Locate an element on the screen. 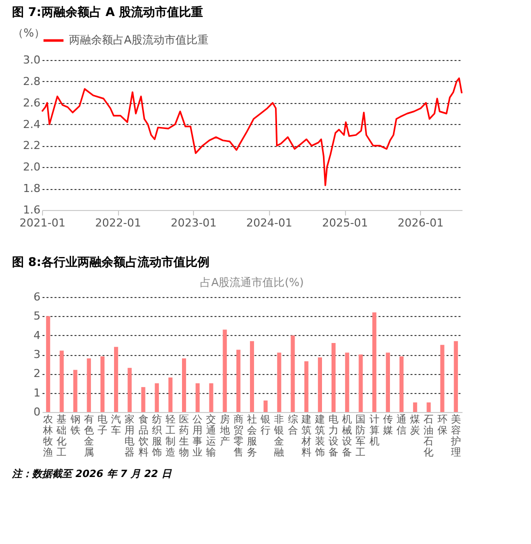 This screenshot has width=531, height=544. x-tick-label: 电力设备 is located at coordinates (333, 436).